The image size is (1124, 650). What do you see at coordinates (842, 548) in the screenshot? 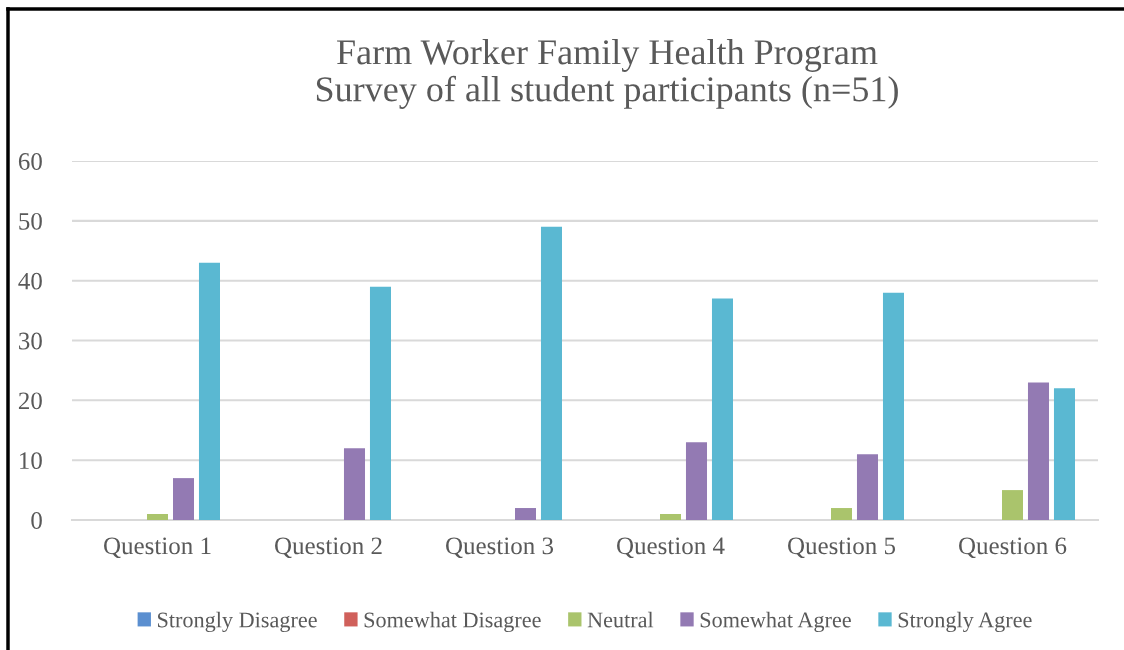
I see `x-tick-label: Question 5` at bounding box center [842, 548].